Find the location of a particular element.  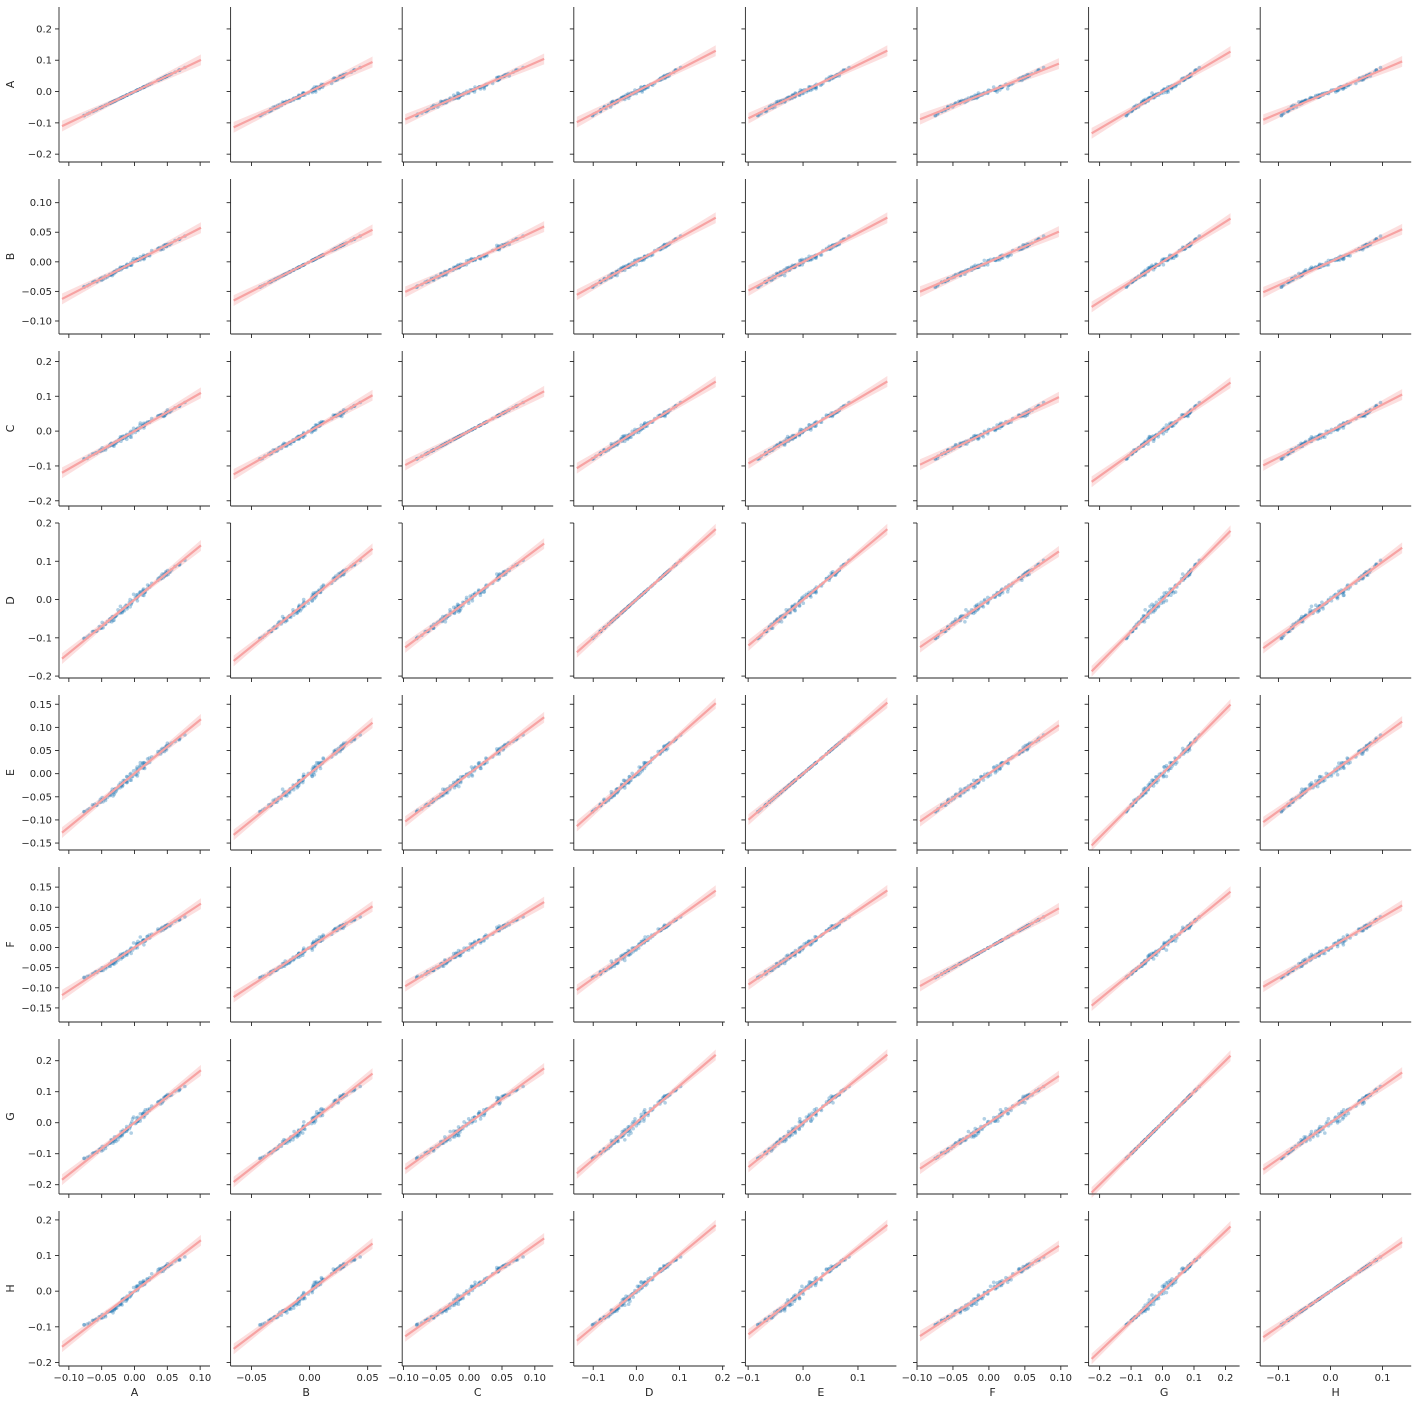

y-tick-label: −0.15 is located at coordinates (36, 844).